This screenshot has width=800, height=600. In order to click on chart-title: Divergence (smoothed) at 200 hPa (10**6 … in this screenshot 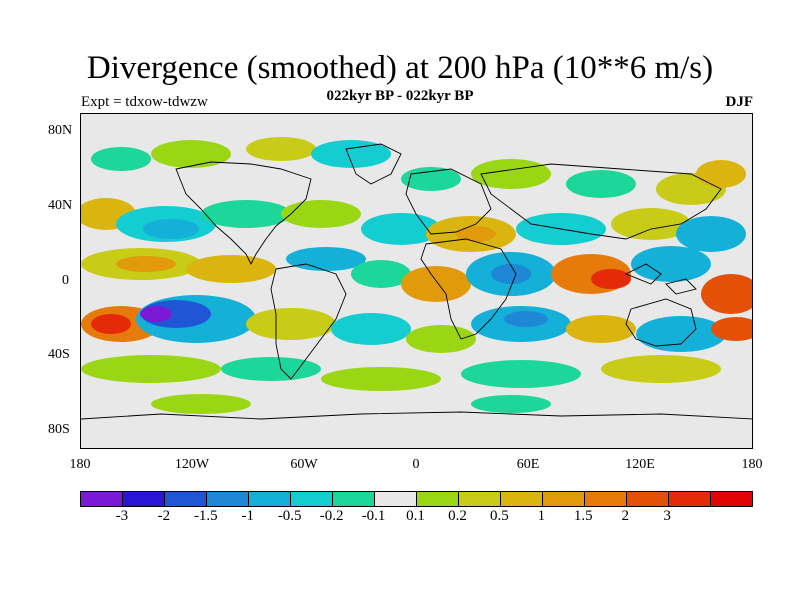, I will do `click(400, 68)`.